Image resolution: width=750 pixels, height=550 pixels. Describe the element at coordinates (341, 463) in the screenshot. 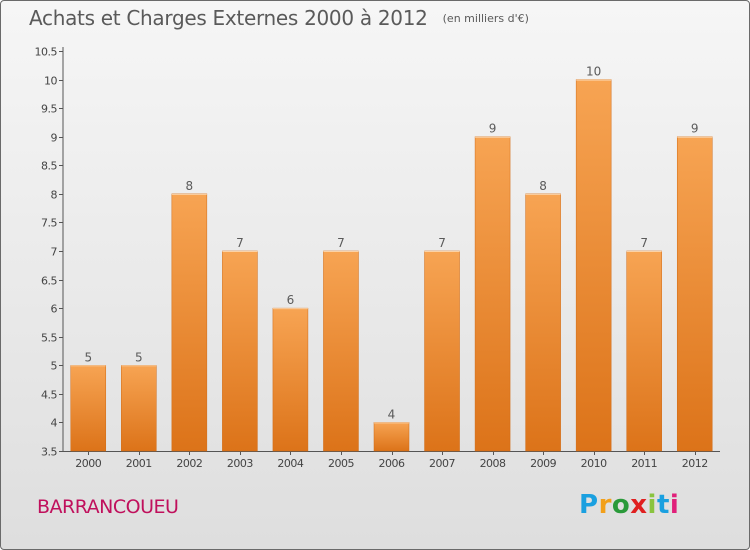

I see `x-tick-label: 2005` at that location.